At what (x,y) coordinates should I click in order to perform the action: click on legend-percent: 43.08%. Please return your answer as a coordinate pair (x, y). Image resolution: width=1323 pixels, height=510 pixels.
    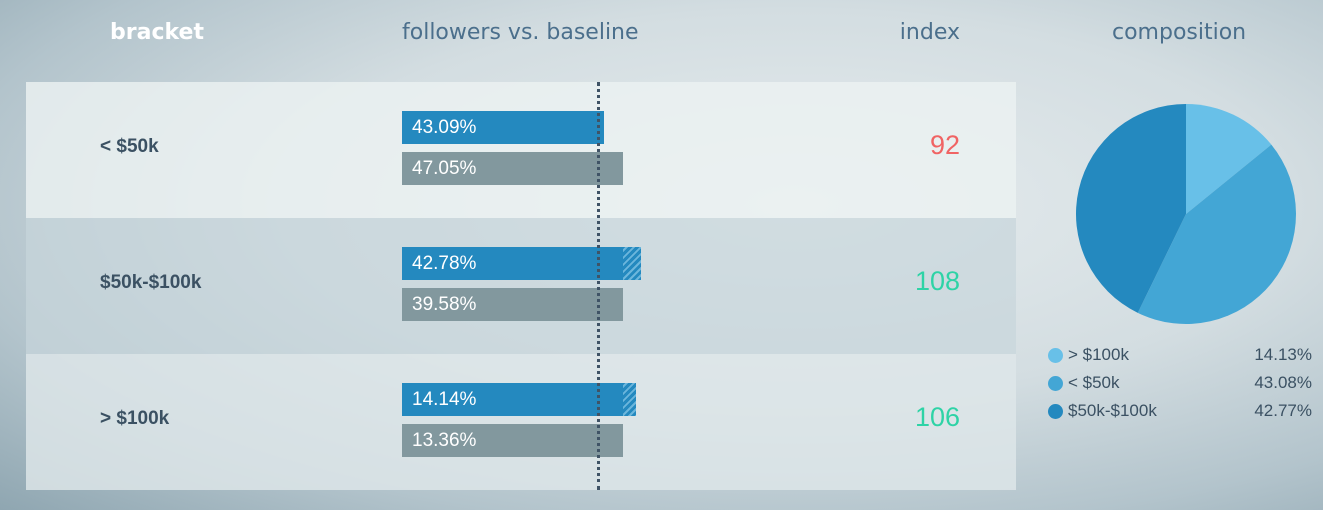
    Looking at the image, I should click on (1283, 382).